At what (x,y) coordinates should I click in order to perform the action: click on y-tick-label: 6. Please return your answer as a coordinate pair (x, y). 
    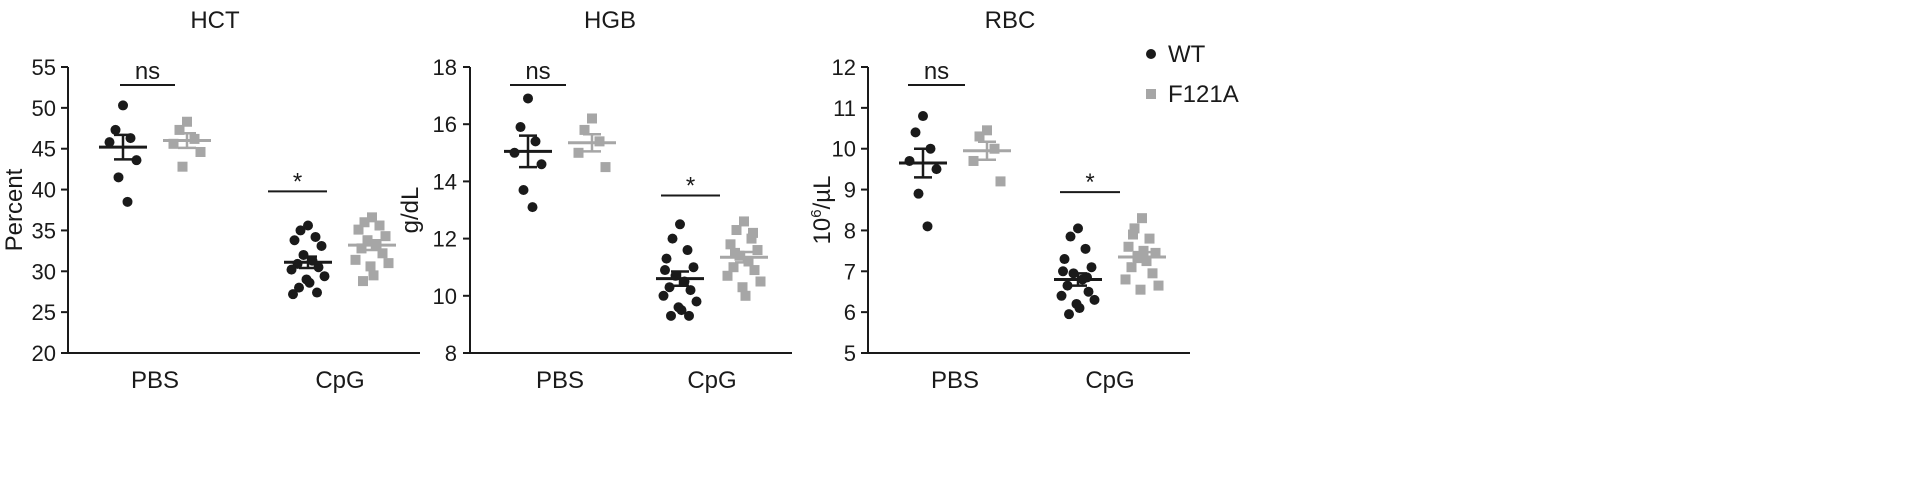
    Looking at the image, I should click on (850, 312).